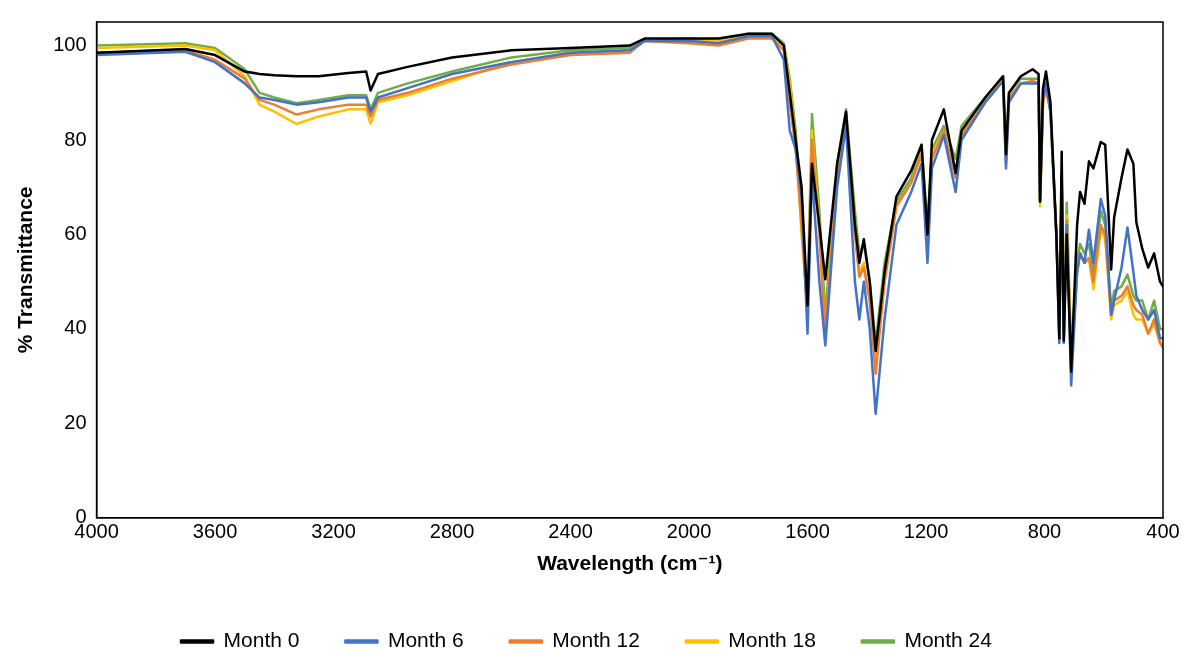 The width and height of the screenshot is (1191, 662). I want to click on x-tick-label: 1200, so click(926, 531).